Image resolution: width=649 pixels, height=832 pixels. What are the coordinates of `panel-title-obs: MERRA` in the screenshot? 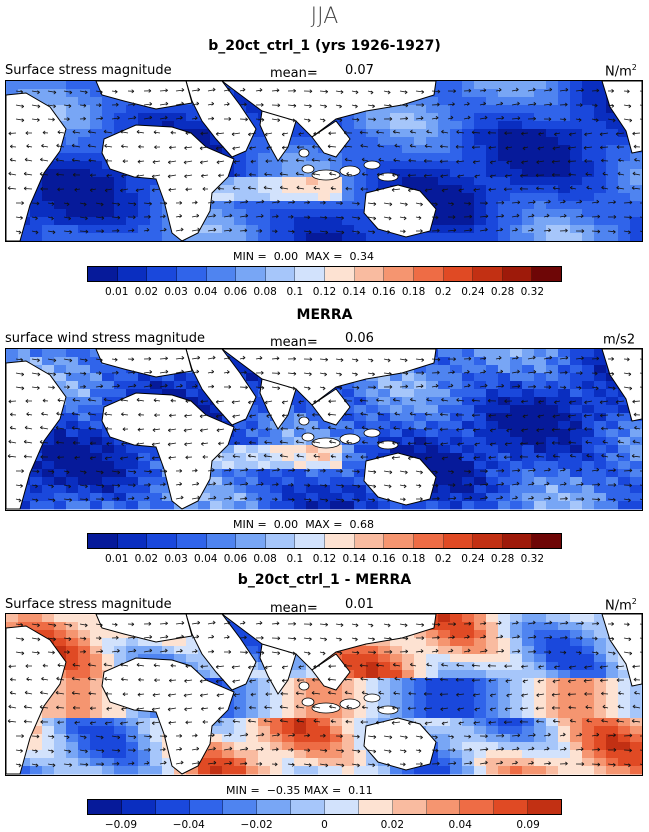 It's located at (324, 315).